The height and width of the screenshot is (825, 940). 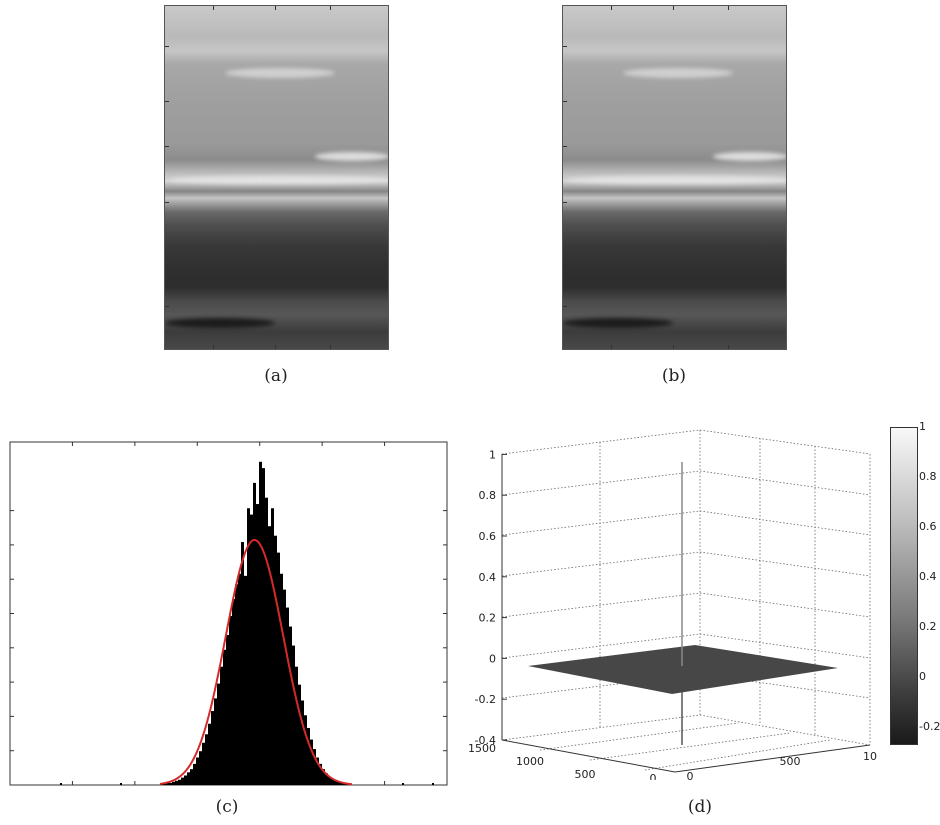 I want to click on axis-tick-label: 10, so click(x=870, y=756).